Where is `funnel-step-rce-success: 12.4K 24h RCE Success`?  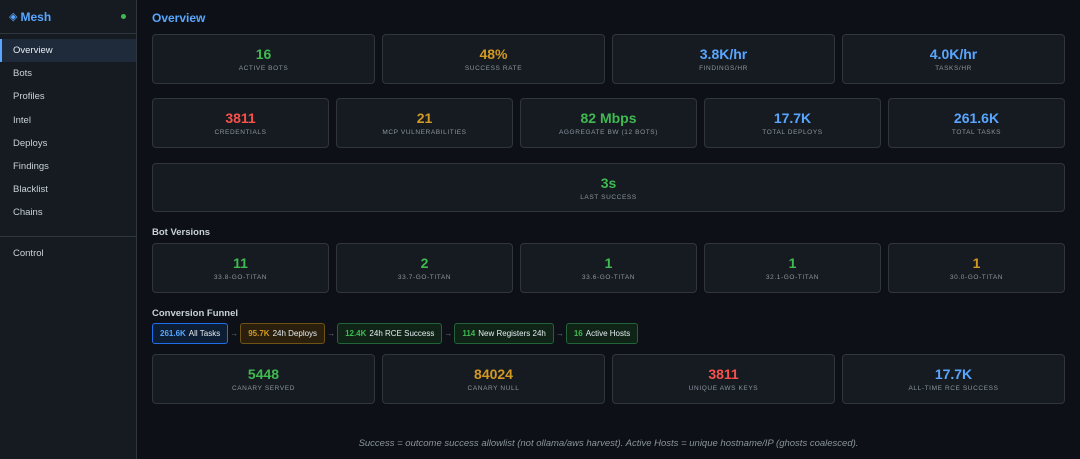 funnel-step-rce-success: 12.4K 24h RCE Success is located at coordinates (390, 333).